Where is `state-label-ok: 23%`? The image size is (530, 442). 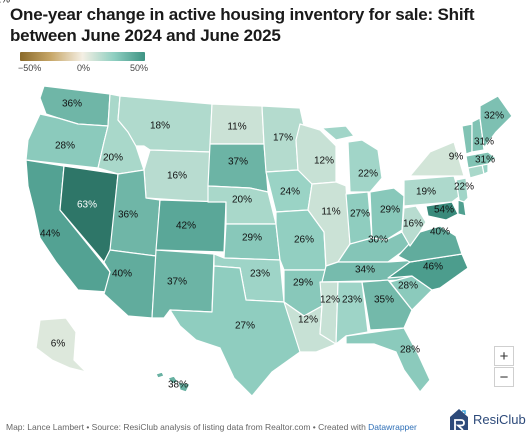 state-label-ok: 23% is located at coordinates (260, 274).